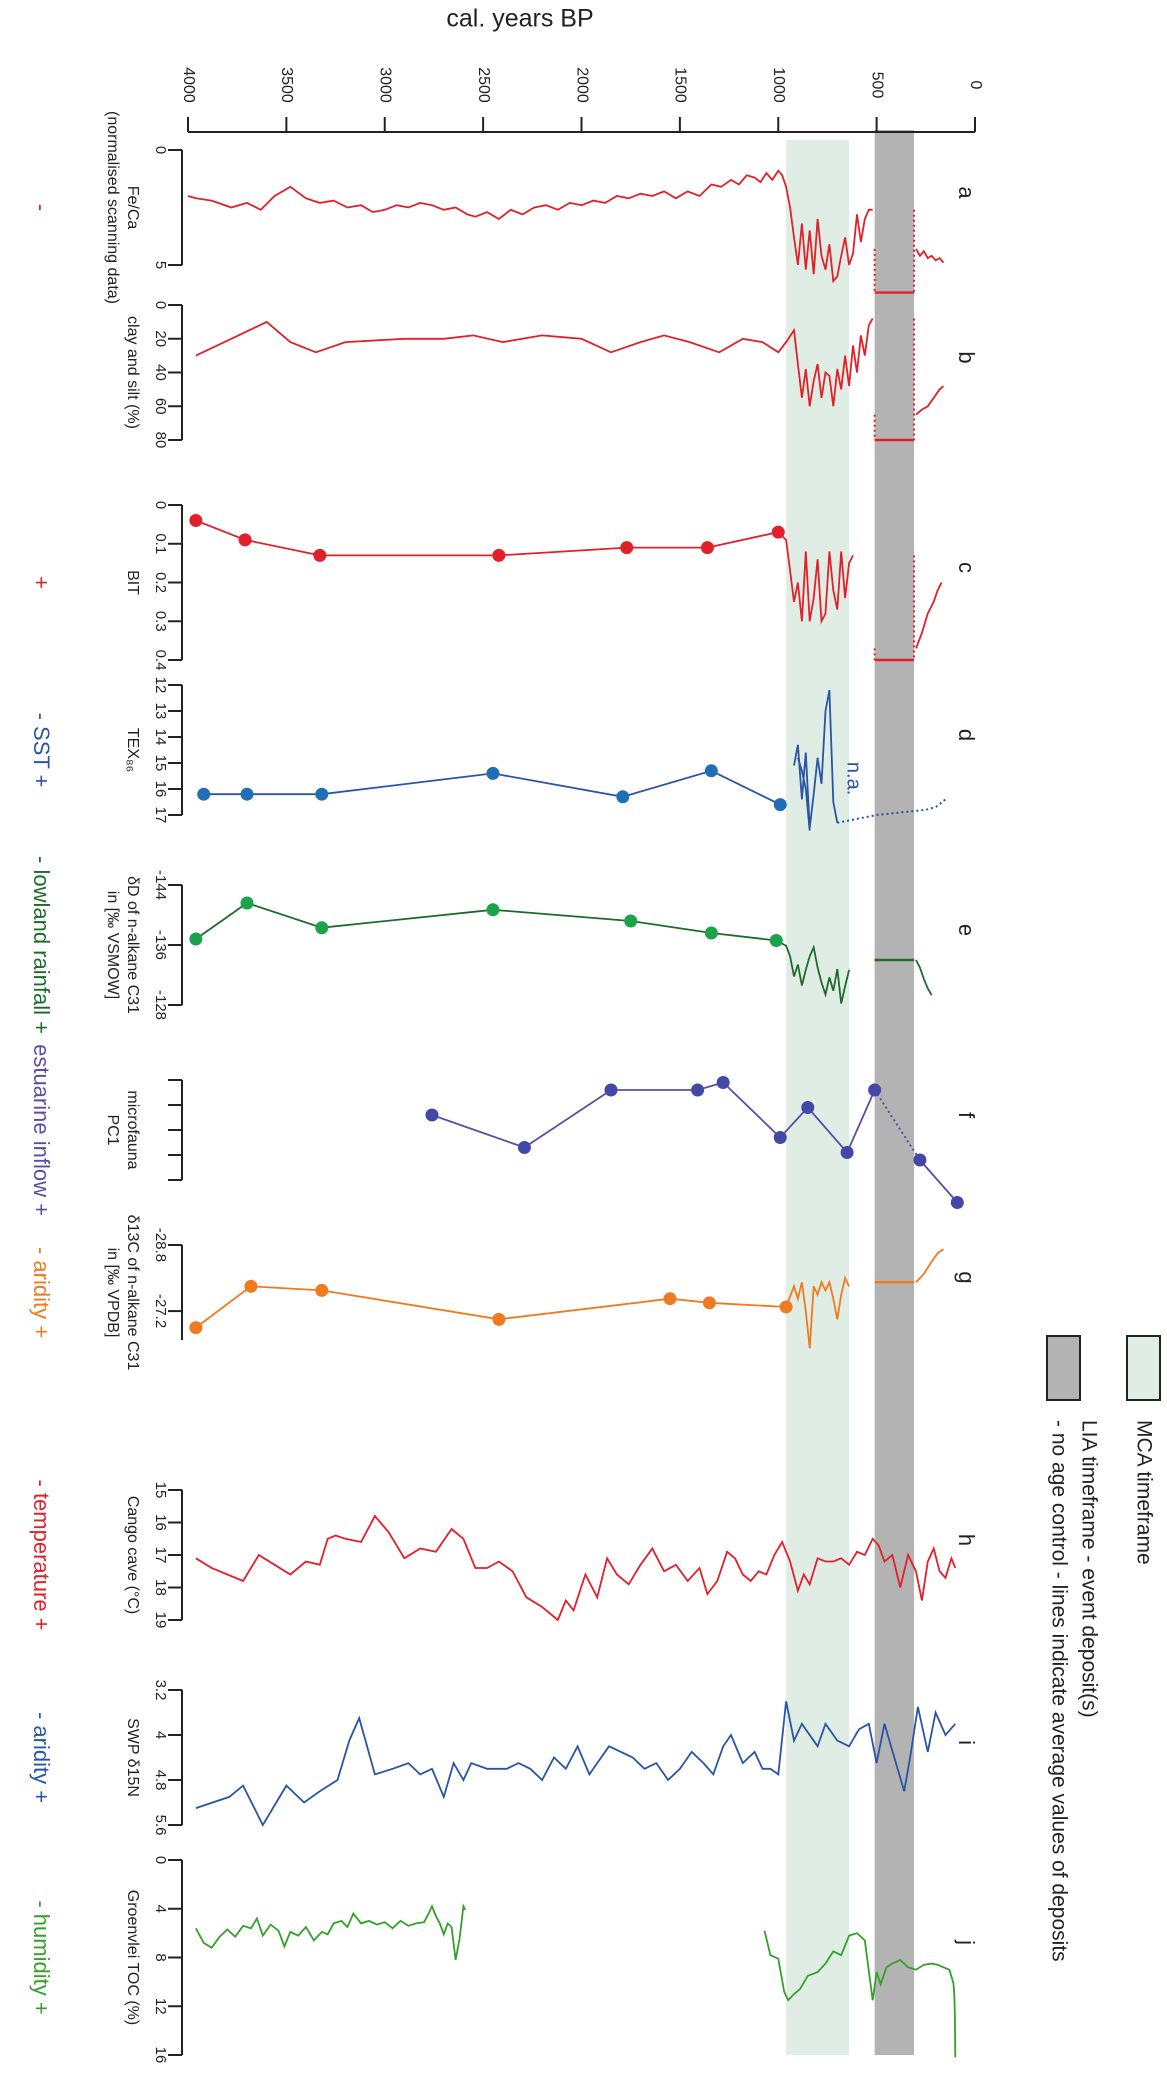 This screenshot has width=1167, height=2078. I want to click on interpretation-j: - humidity +, so click(41, 1957).